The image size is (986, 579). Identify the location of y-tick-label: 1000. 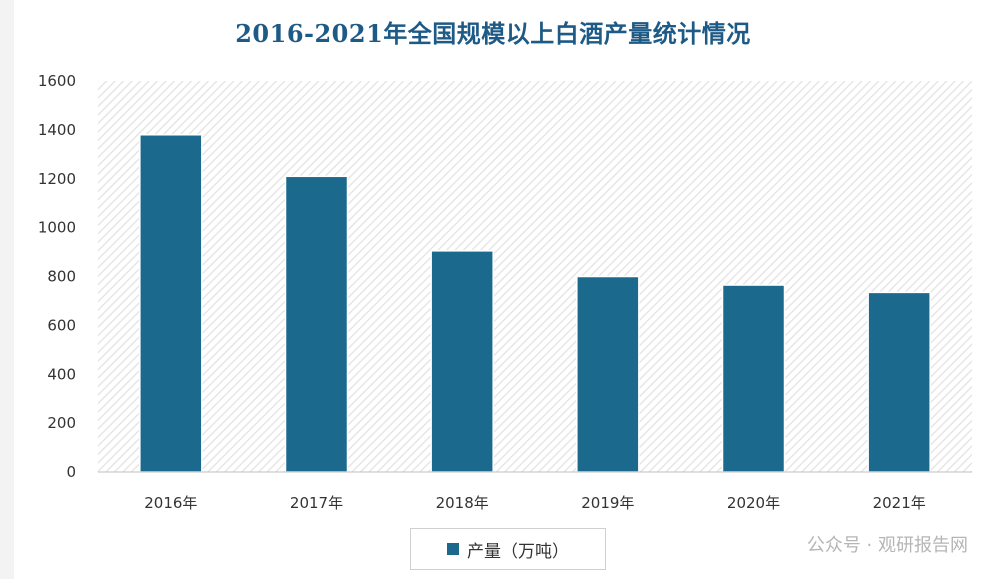
(57, 228).